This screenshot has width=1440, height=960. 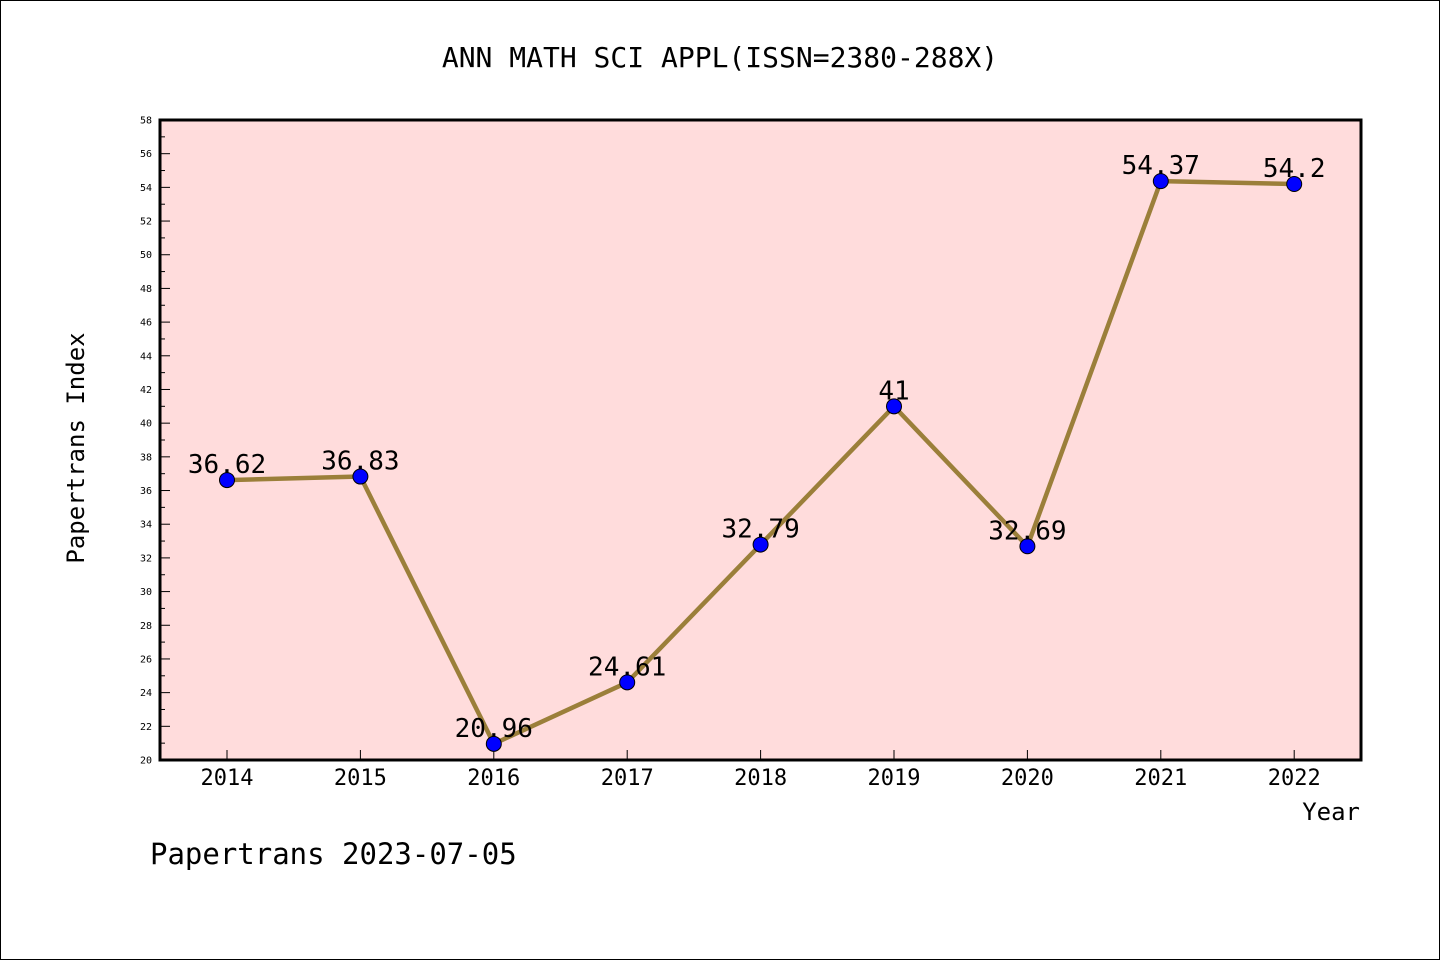 What do you see at coordinates (155, 441) in the screenshot?
I see `y-axis: 20 22 24 26 28 30 32 34 36 38 40 42 44 46 48 50 52 54 56 58` at bounding box center [155, 441].